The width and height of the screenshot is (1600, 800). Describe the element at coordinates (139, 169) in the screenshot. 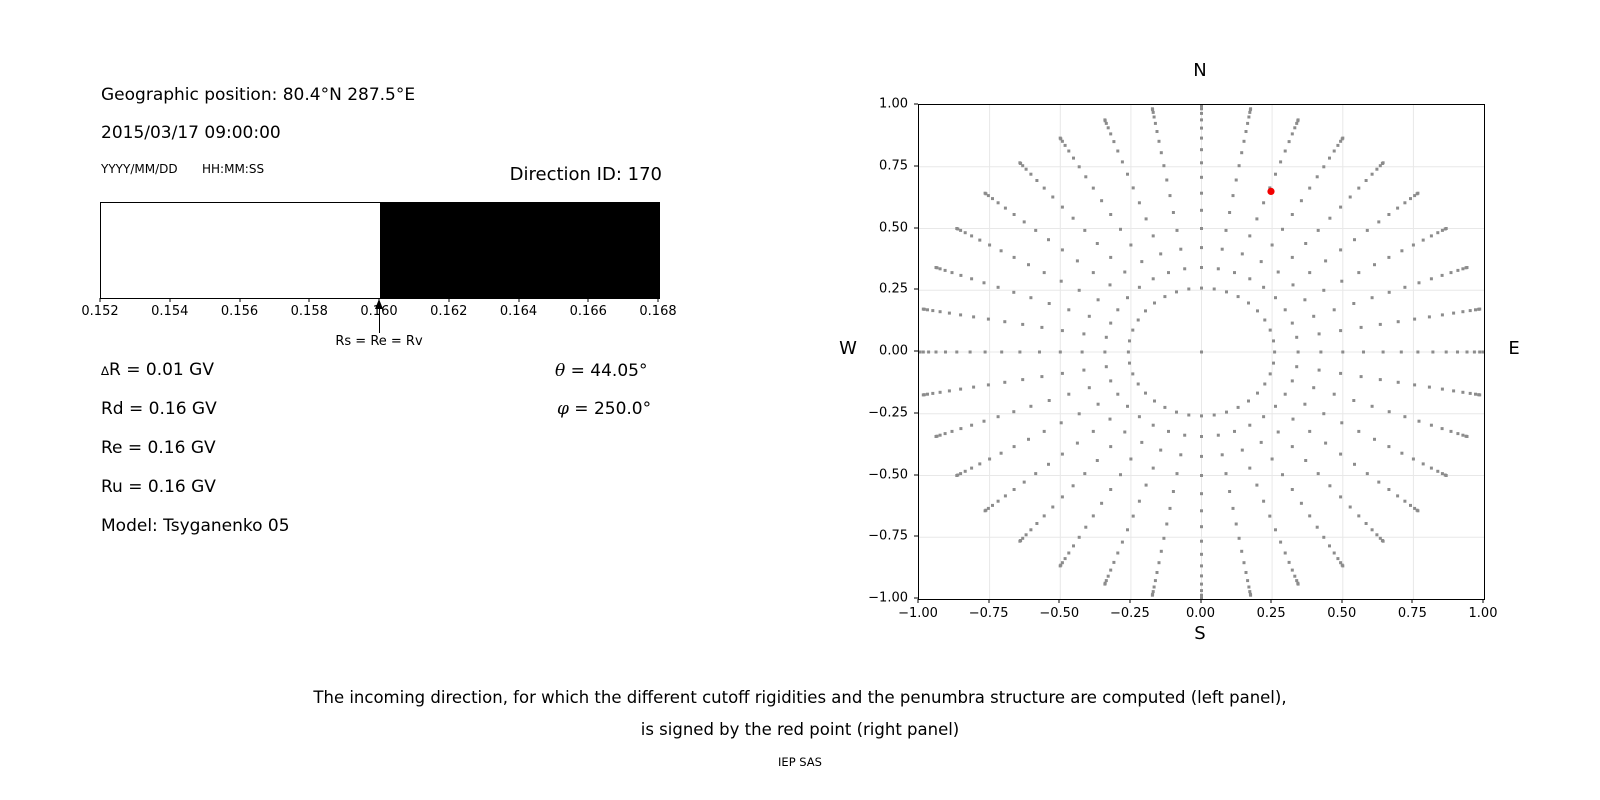

I see `date-format-label: YYYY/MM/DD` at that location.